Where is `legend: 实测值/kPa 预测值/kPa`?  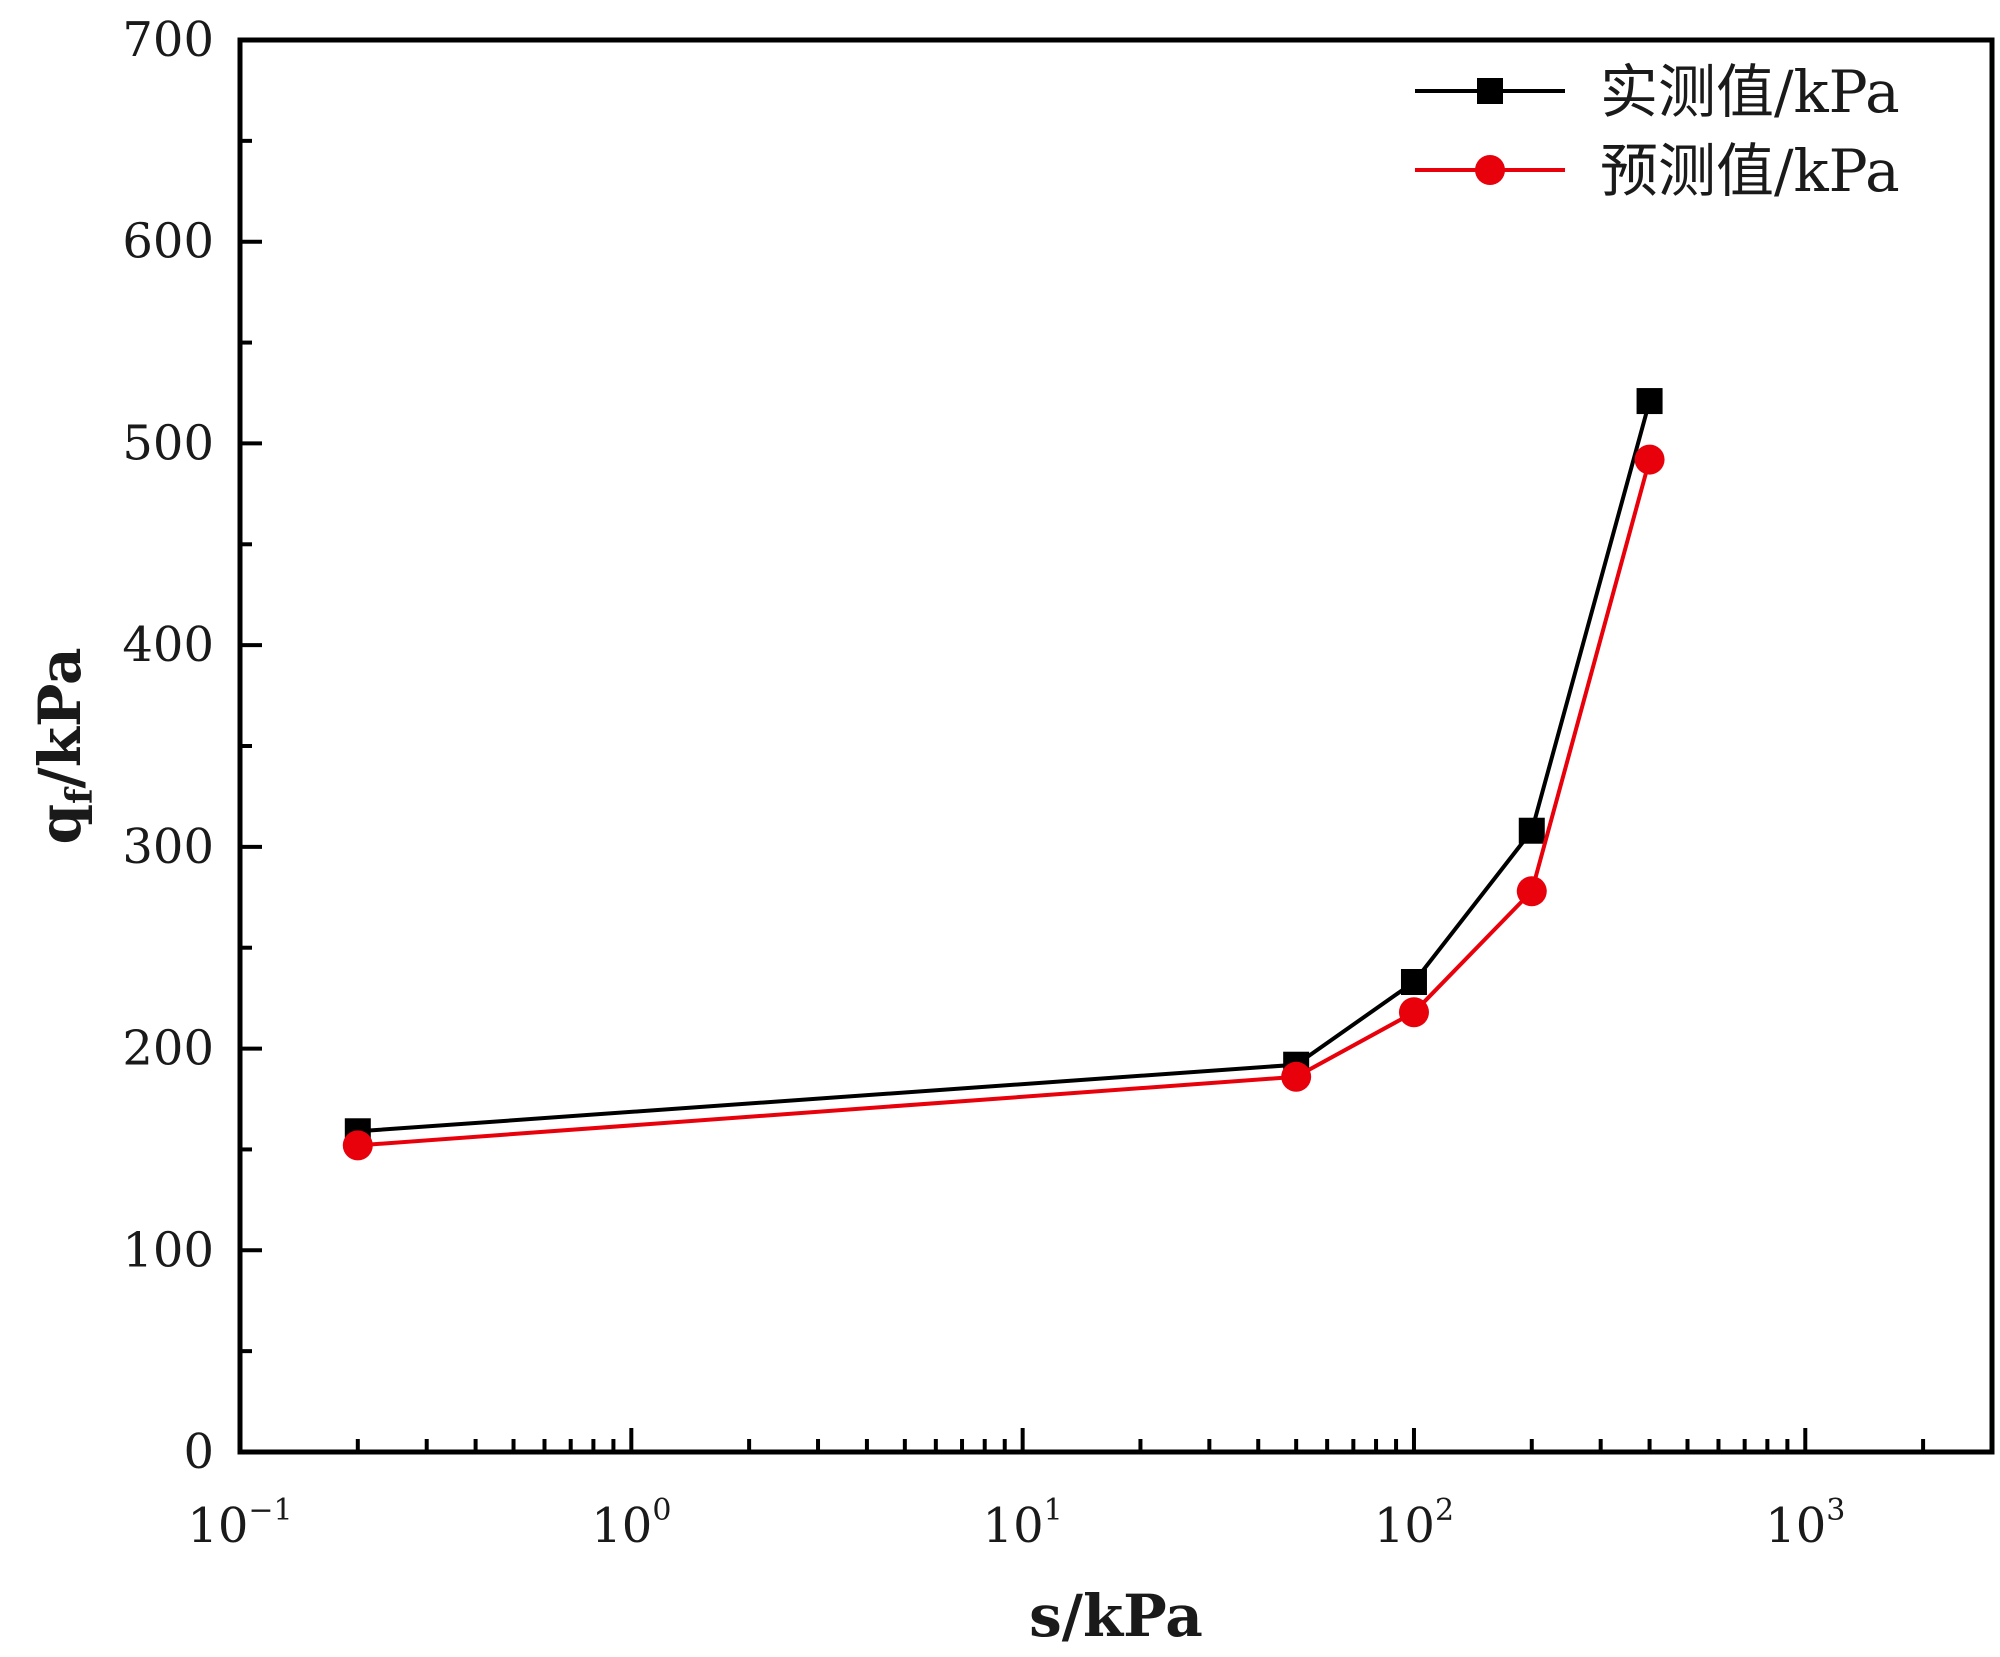 legend: 实测值/kPa 预测值/kPa is located at coordinates (1657, 131).